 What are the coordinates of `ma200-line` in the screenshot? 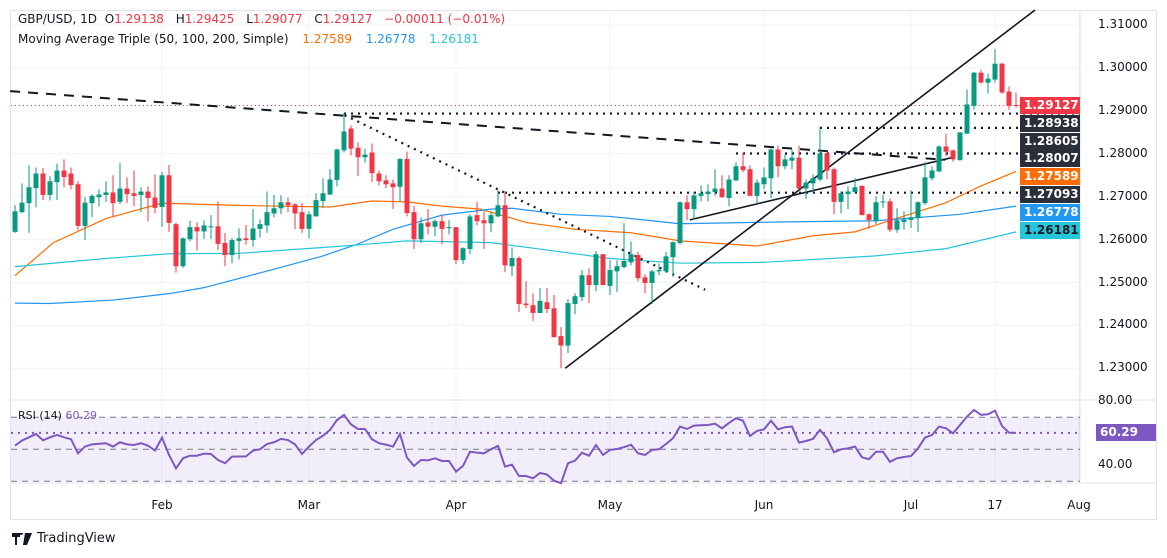 It's located at (515, 249).